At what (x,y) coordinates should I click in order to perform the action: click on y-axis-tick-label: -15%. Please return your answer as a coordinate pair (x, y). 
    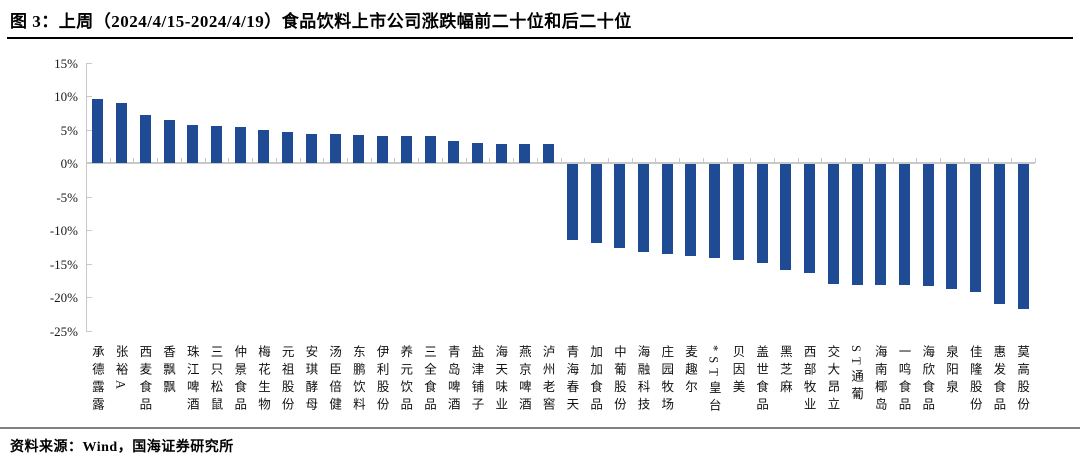
    Looking at the image, I should click on (63, 264).